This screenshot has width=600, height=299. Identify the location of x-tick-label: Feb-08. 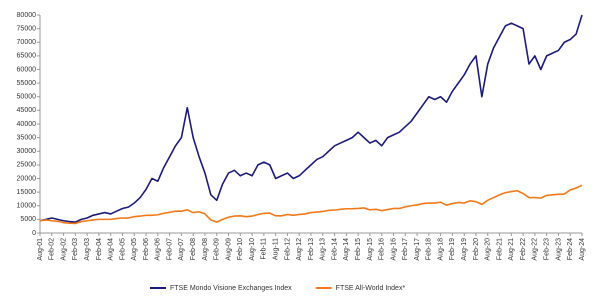
(193, 249).